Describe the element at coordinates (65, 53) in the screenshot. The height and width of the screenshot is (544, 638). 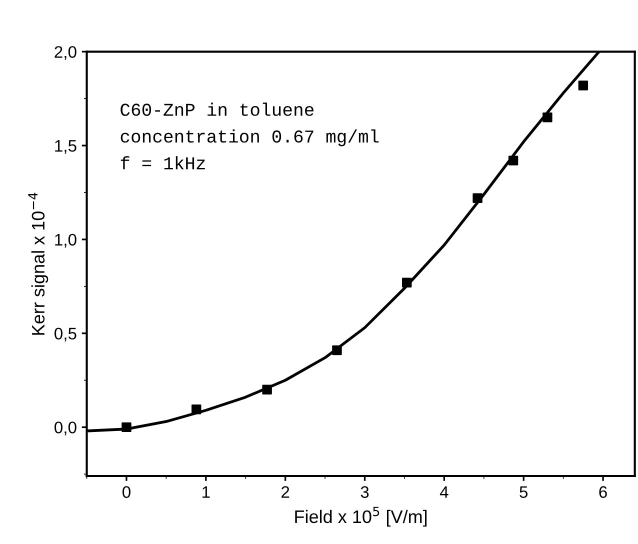
I see `y-tick-label: 2,0` at that location.